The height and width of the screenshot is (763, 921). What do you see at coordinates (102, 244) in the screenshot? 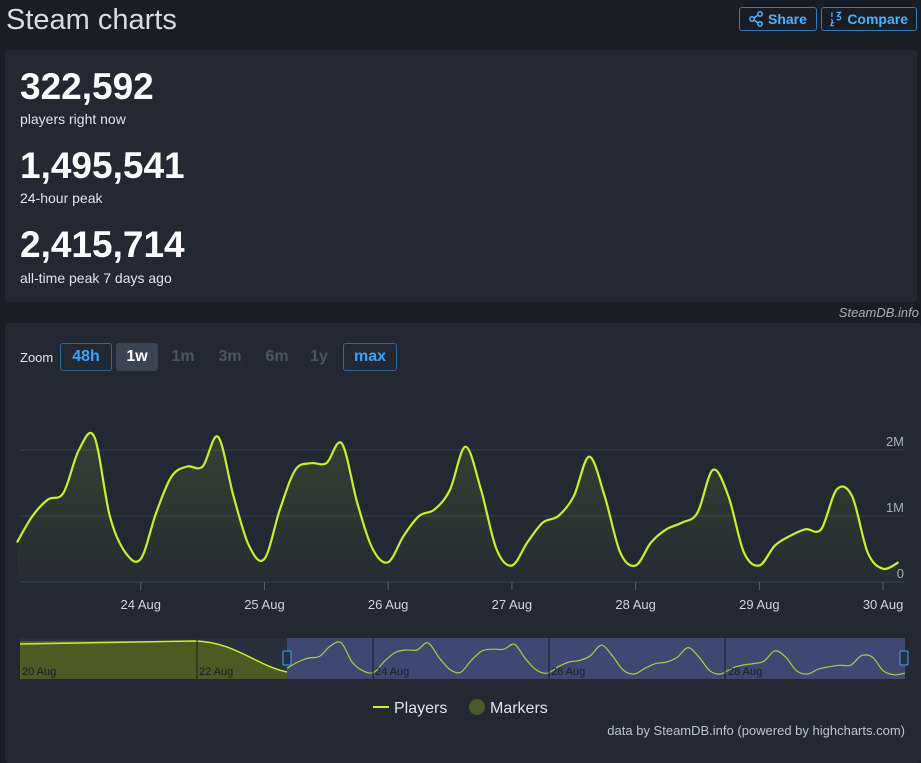
I see `stat-value: 2,415,714` at bounding box center [102, 244].